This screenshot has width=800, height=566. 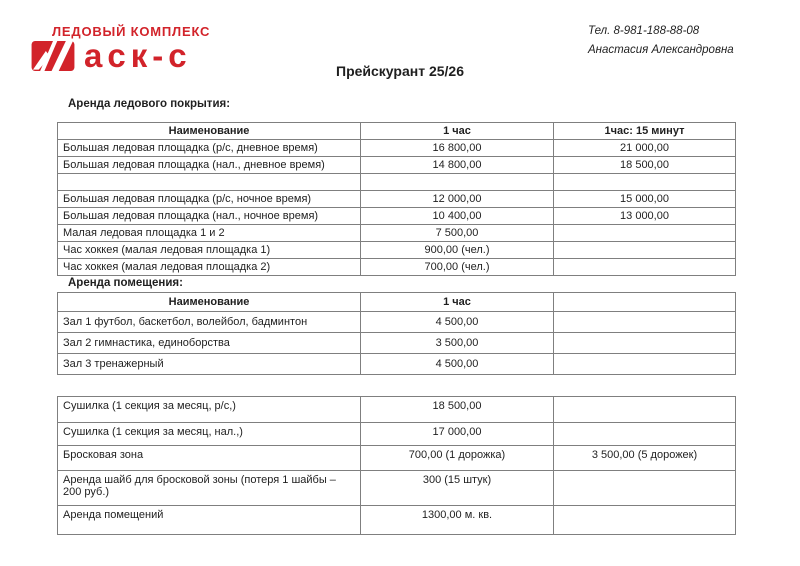 I want to click on price-cell: 1300,00 м. кв., so click(x=457, y=520).